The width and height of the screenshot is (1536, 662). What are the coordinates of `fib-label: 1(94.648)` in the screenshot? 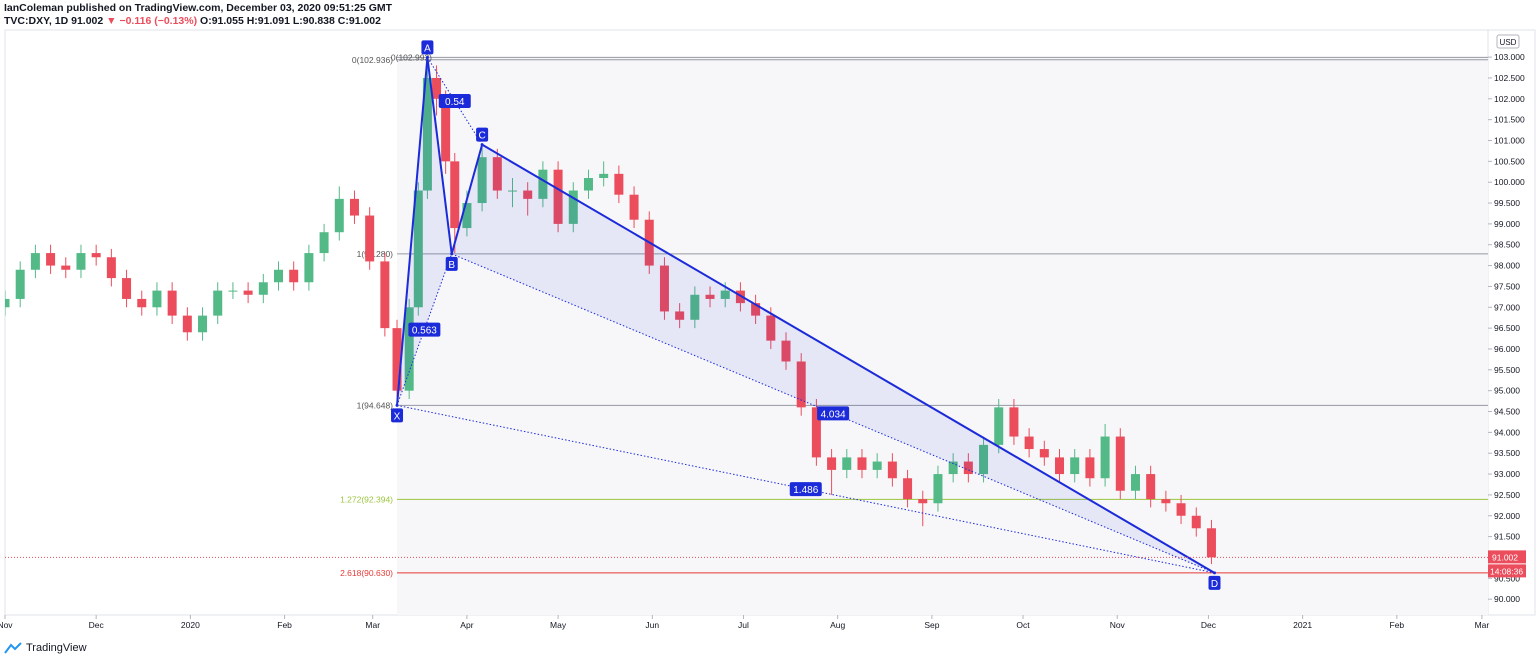 It's located at (375, 405).